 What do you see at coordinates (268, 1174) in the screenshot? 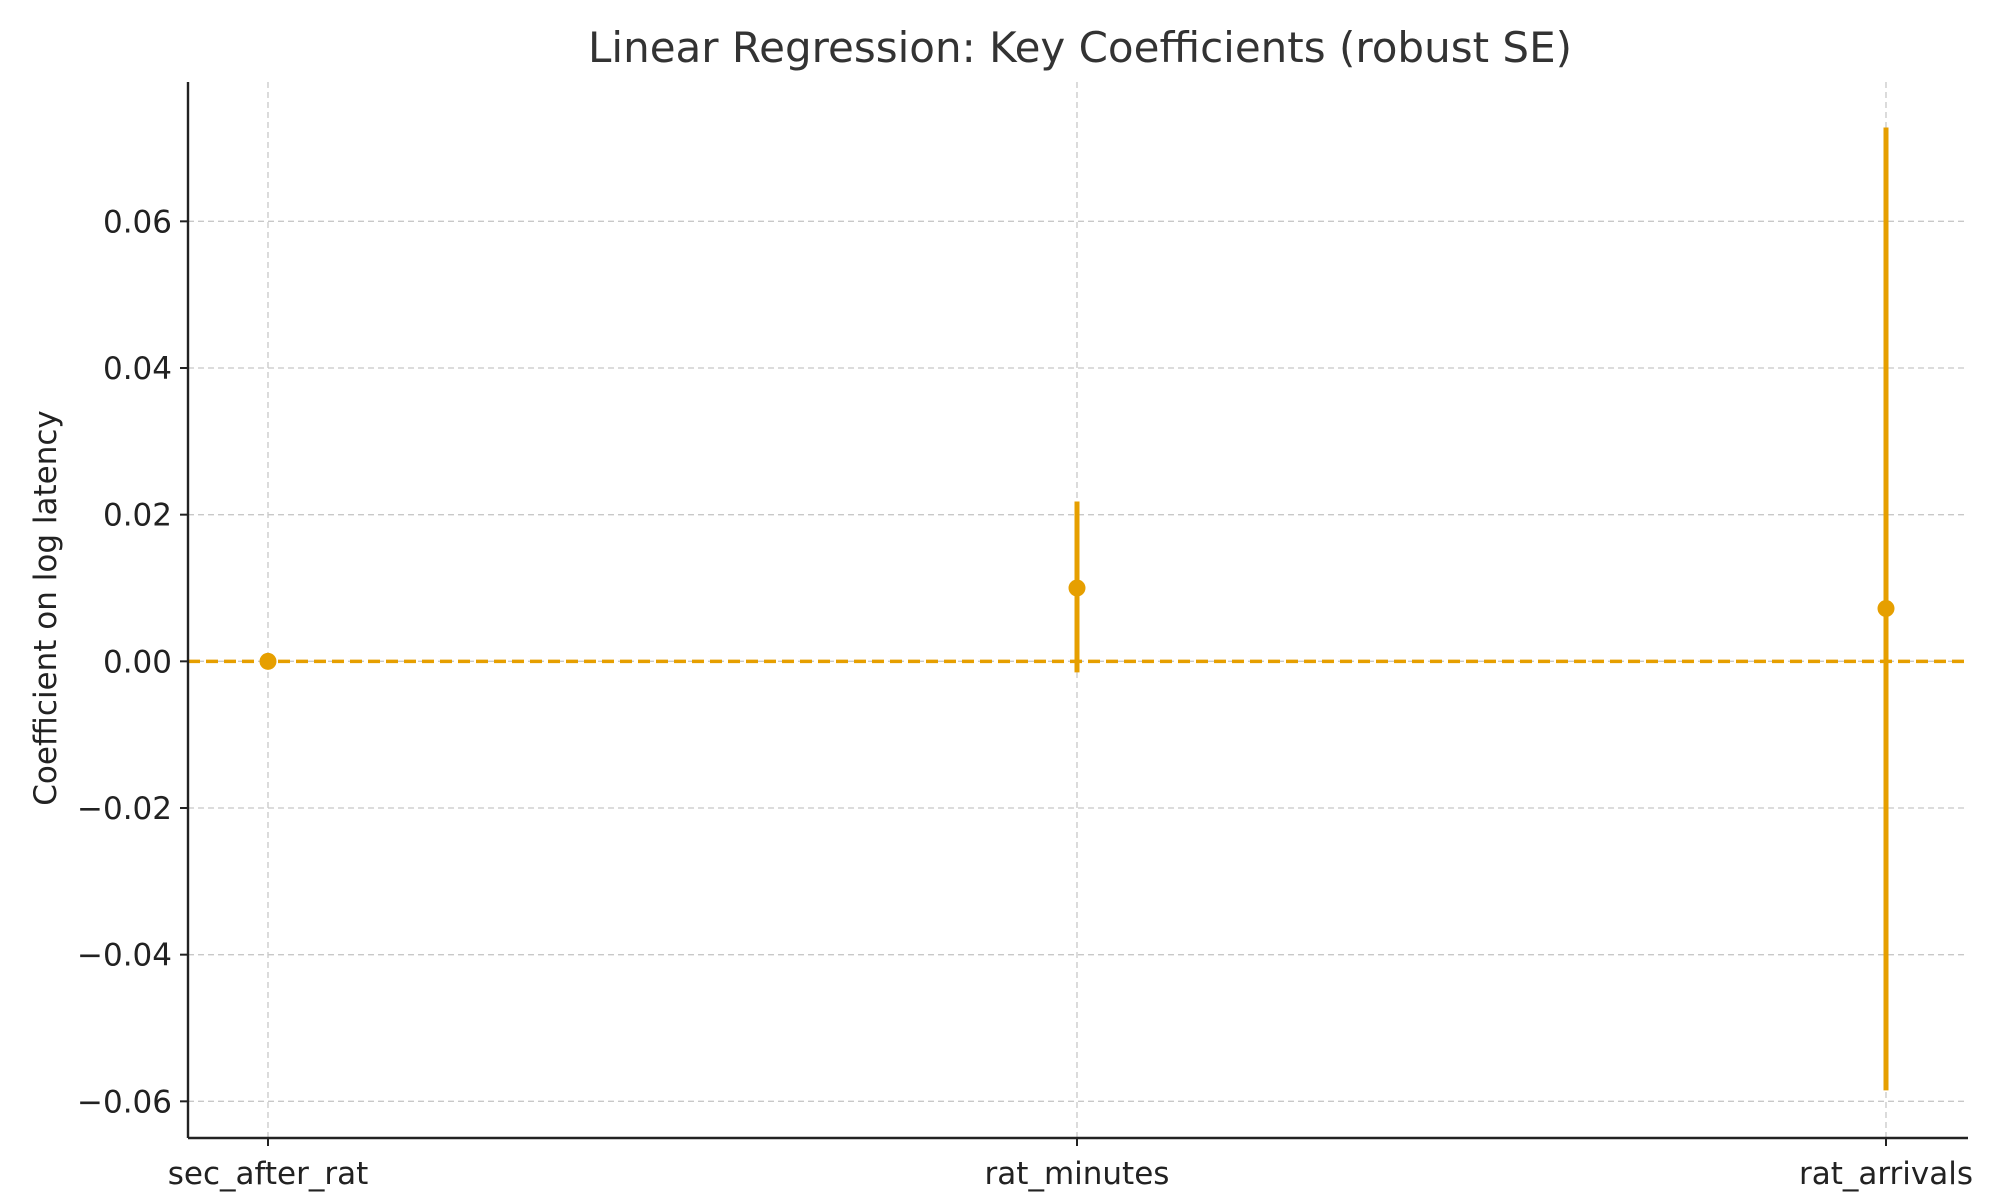
I see `x-tick-label: sec_after_rat` at bounding box center [268, 1174].